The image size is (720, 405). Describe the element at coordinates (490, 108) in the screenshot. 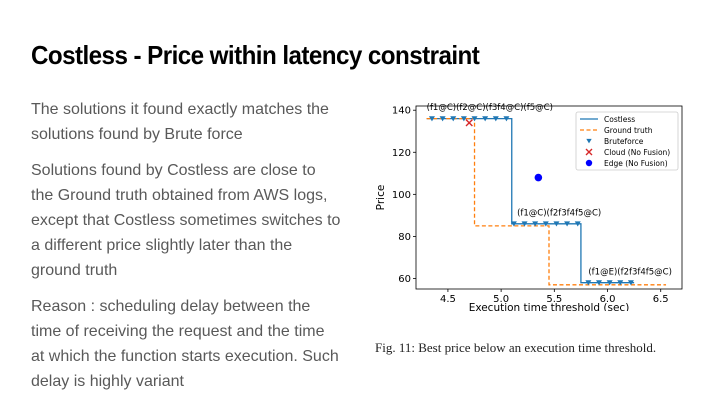

I see `annotation: (f1@C)(f2@C)(f3f4@C)(f5@C)` at that location.